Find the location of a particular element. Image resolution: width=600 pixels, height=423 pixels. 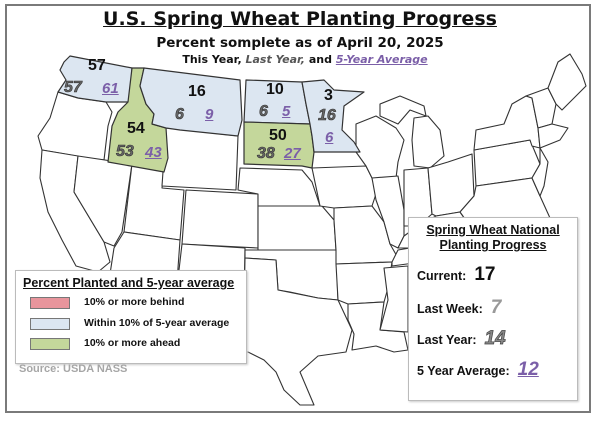

swatch-within is located at coordinates (50, 324).